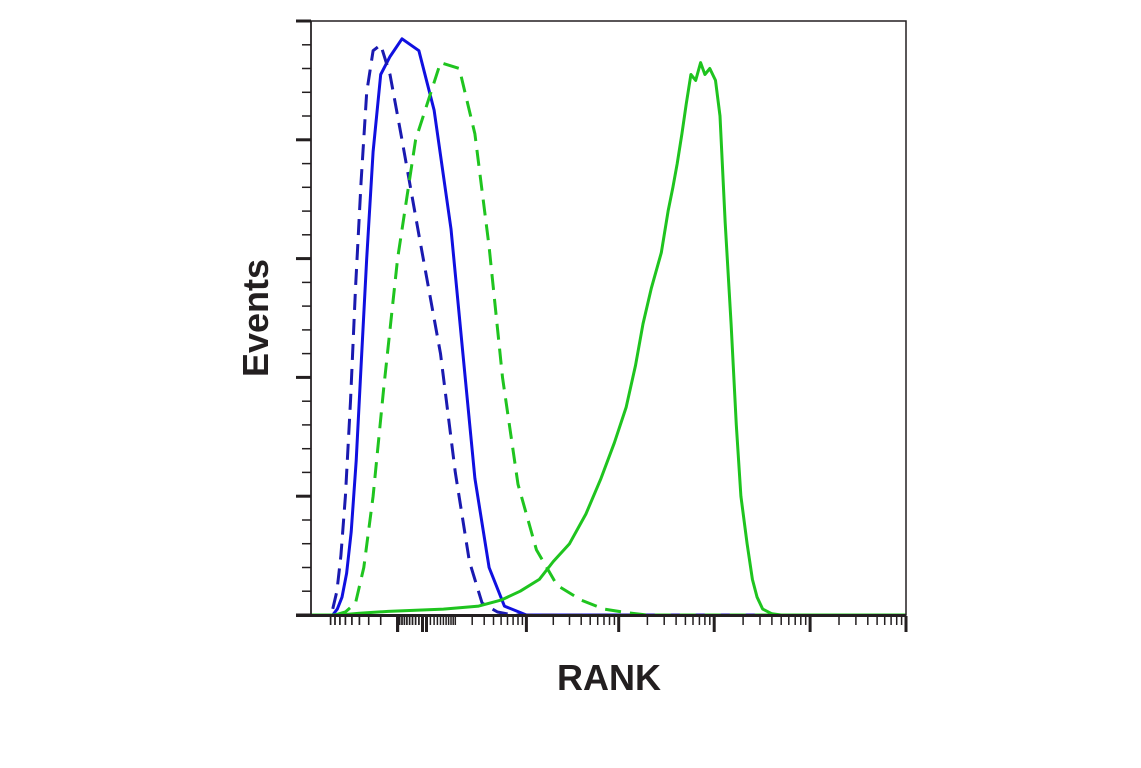 This screenshot has height=768, width=1141. I want to click on x-axis-title: RANK, so click(609, 677).